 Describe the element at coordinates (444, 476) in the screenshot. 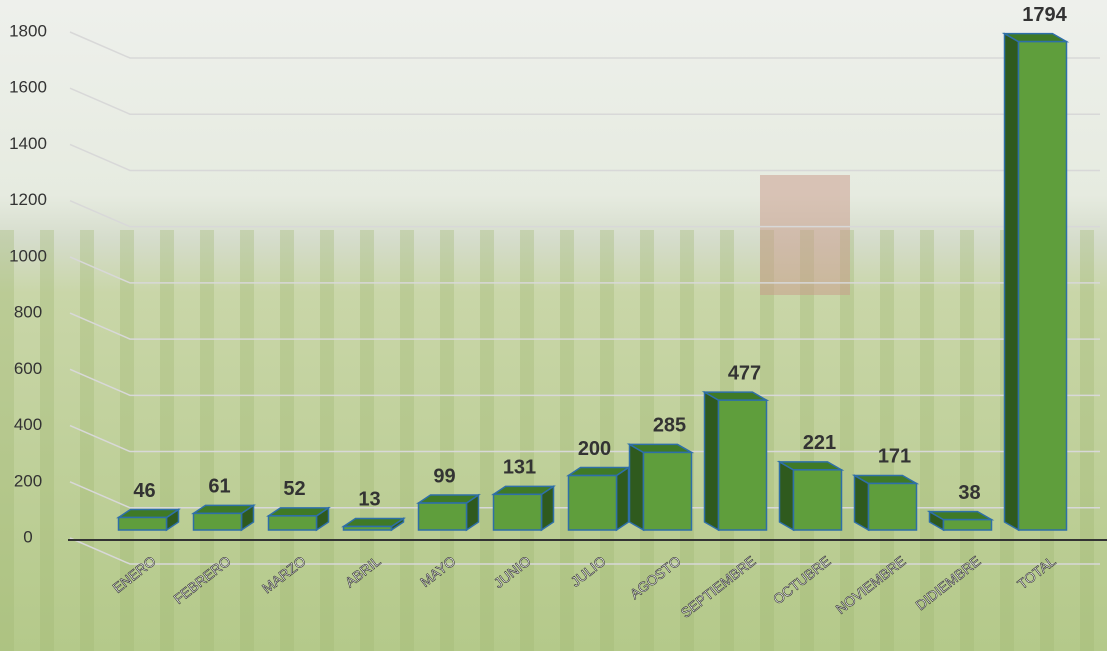

I see `value-label: 99` at that location.